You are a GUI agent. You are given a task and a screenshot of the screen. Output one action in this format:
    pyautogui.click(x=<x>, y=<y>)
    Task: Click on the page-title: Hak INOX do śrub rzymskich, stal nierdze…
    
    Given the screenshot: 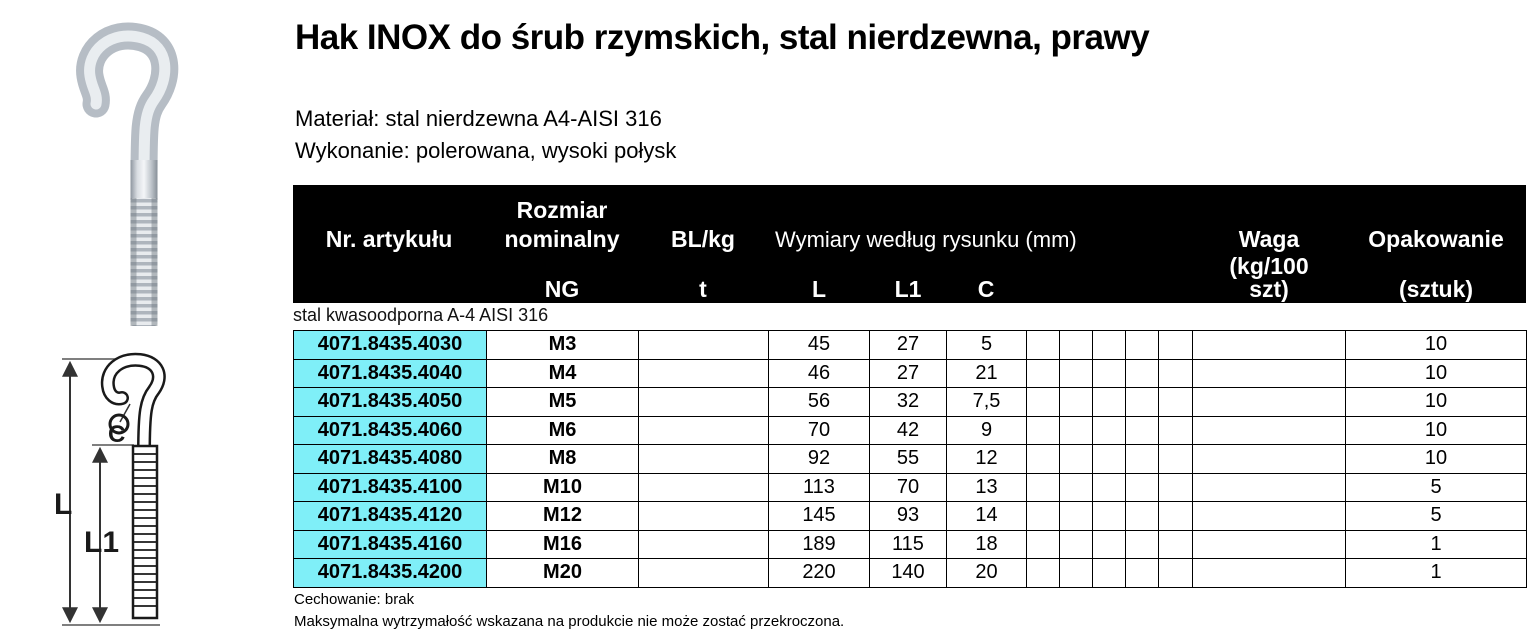 What is the action you would take?
    pyautogui.click(x=722, y=37)
    